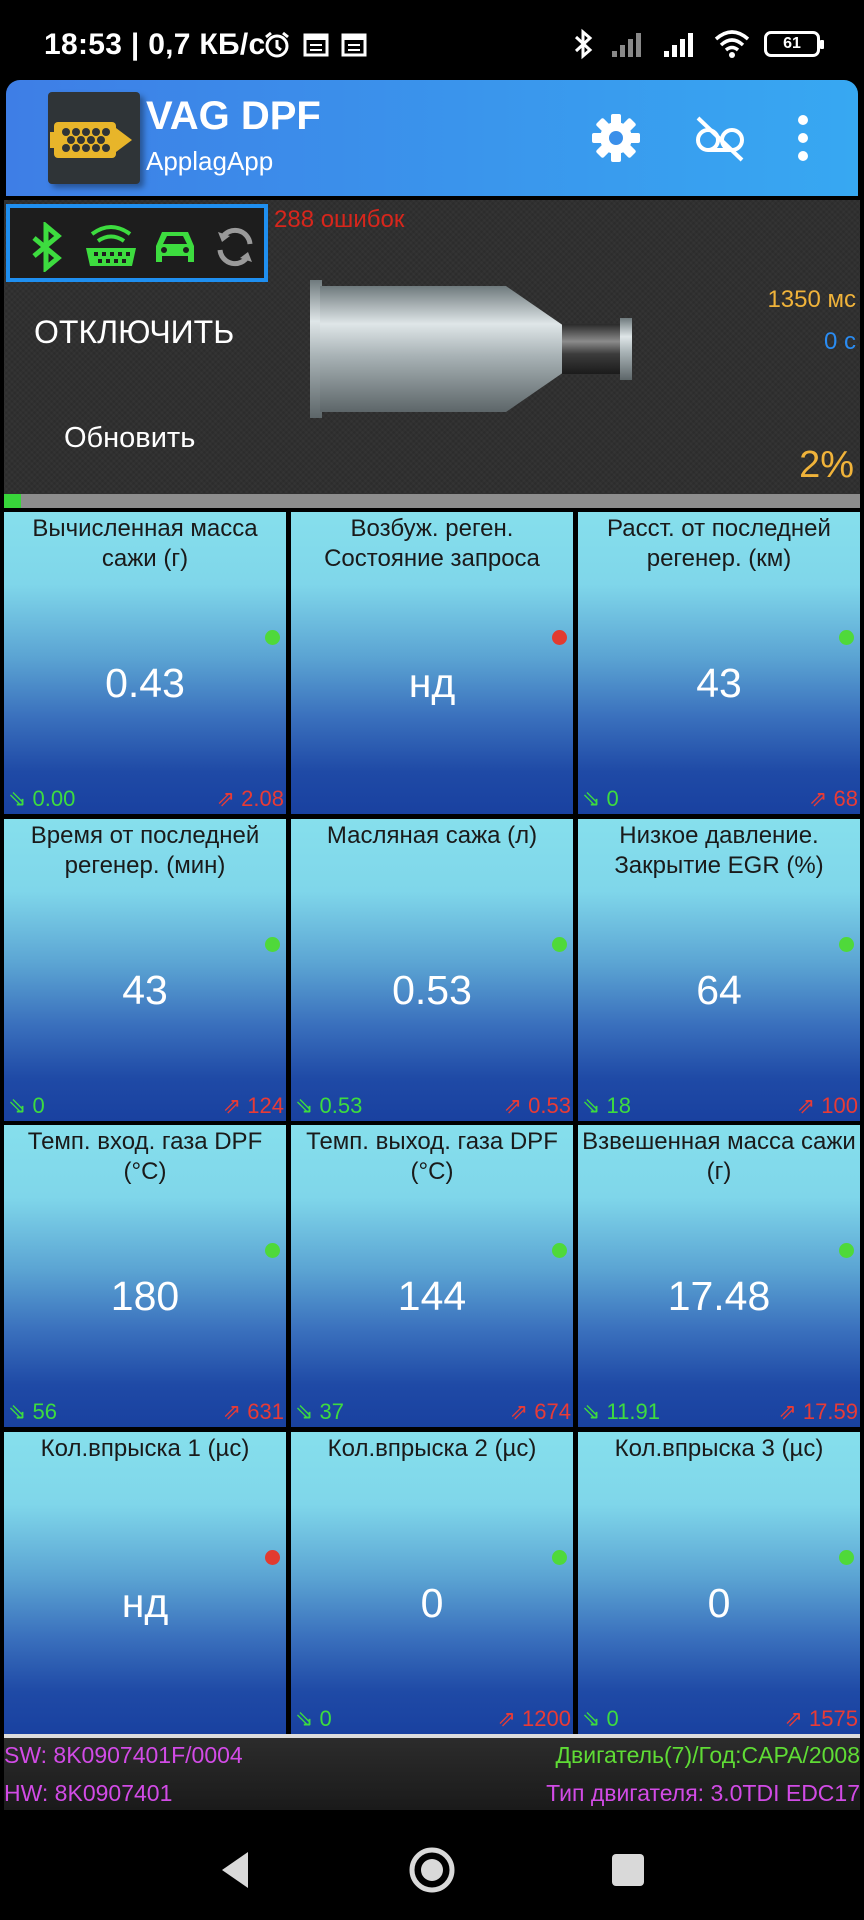 This screenshot has height=1920, width=864. I want to click on parameter-title: Низкое давление. Закрытие EGR (%), so click(719, 850).